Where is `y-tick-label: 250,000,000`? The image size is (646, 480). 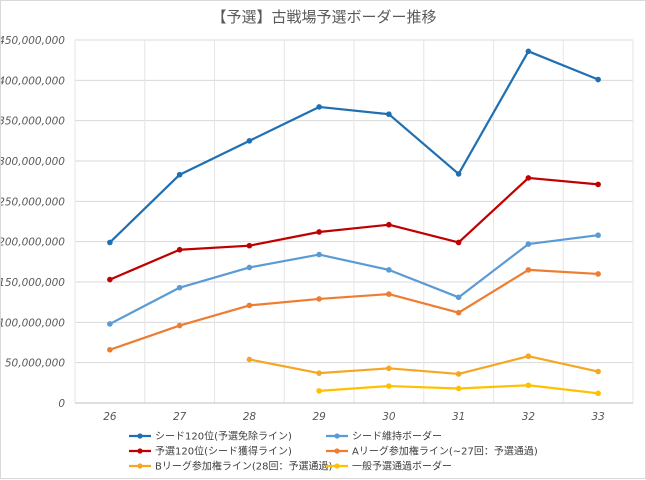
y-tick-label: 250,000,000 is located at coordinates (33, 202).